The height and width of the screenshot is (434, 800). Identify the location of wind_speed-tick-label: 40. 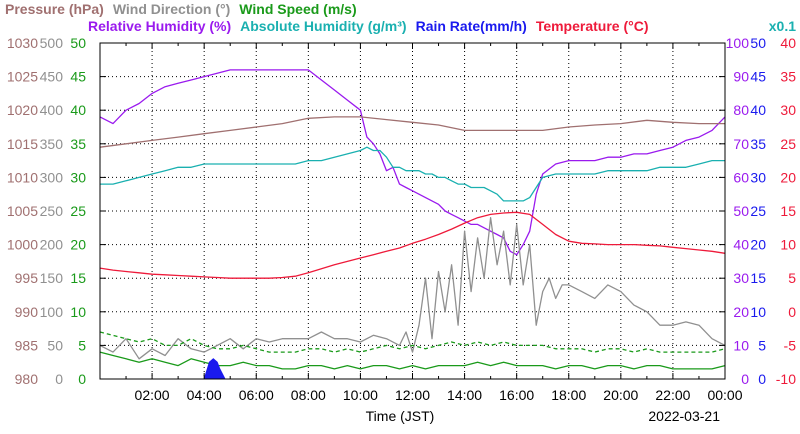
(78, 110).